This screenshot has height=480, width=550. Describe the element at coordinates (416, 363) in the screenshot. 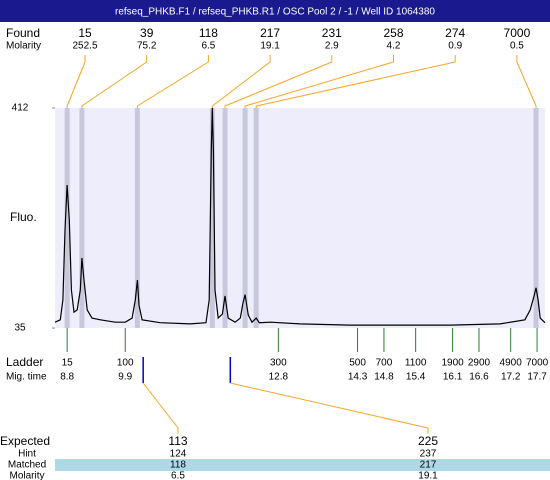

I see `ladder-size: 1100` at that location.